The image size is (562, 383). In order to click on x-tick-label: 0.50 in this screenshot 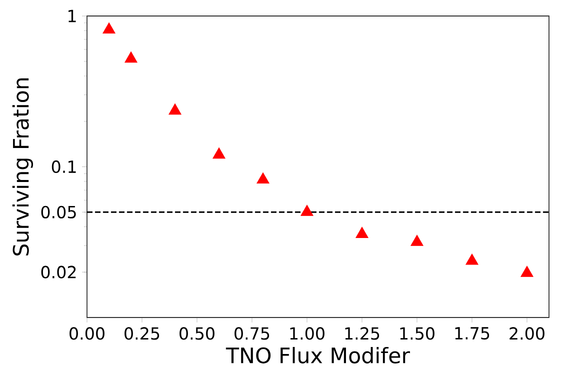, I will do `click(197, 333)`.